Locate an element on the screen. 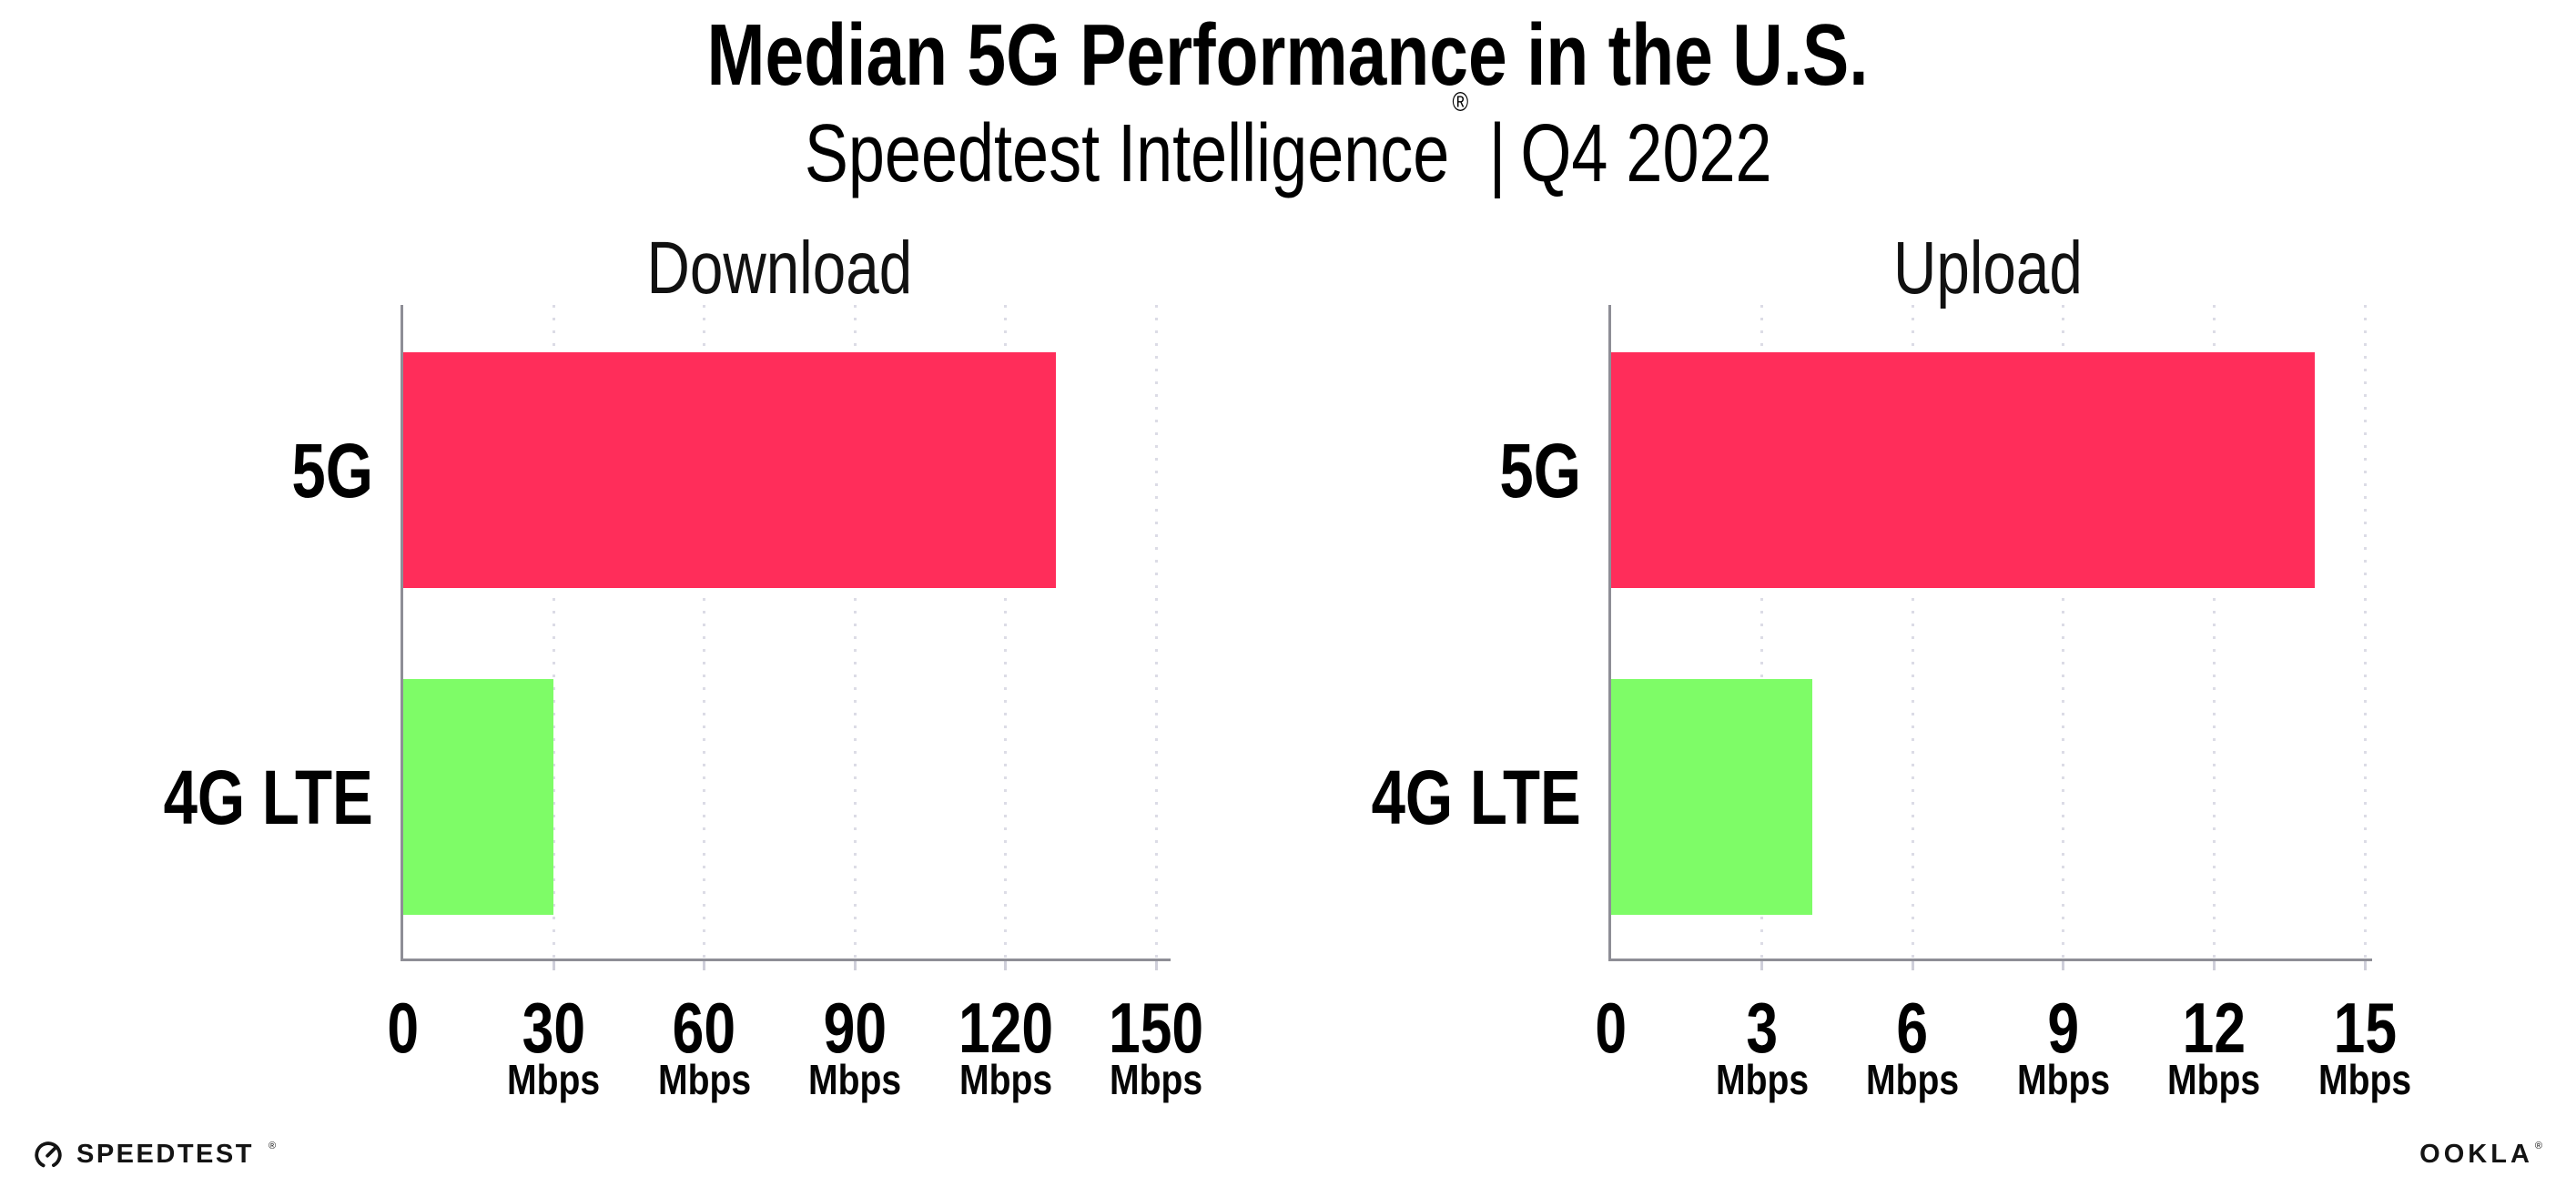 This screenshot has width=2576, height=1197. upload-category-text-5g: 5G is located at coordinates (1540, 470).